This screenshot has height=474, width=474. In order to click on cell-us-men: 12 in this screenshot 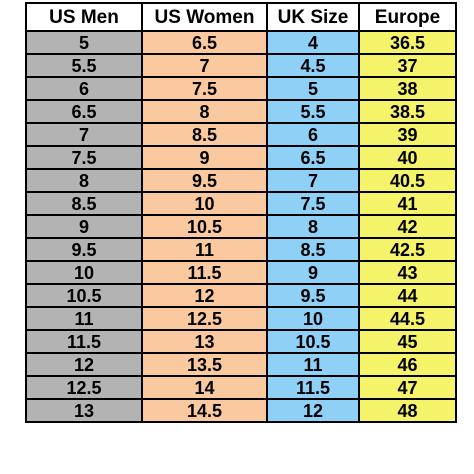, I will do `click(84, 364)`.